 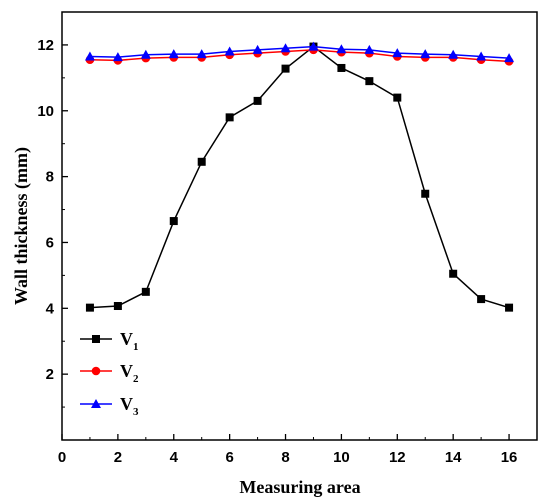 What do you see at coordinates (129, 406) in the screenshot?
I see `legend-label: V3` at bounding box center [129, 406].